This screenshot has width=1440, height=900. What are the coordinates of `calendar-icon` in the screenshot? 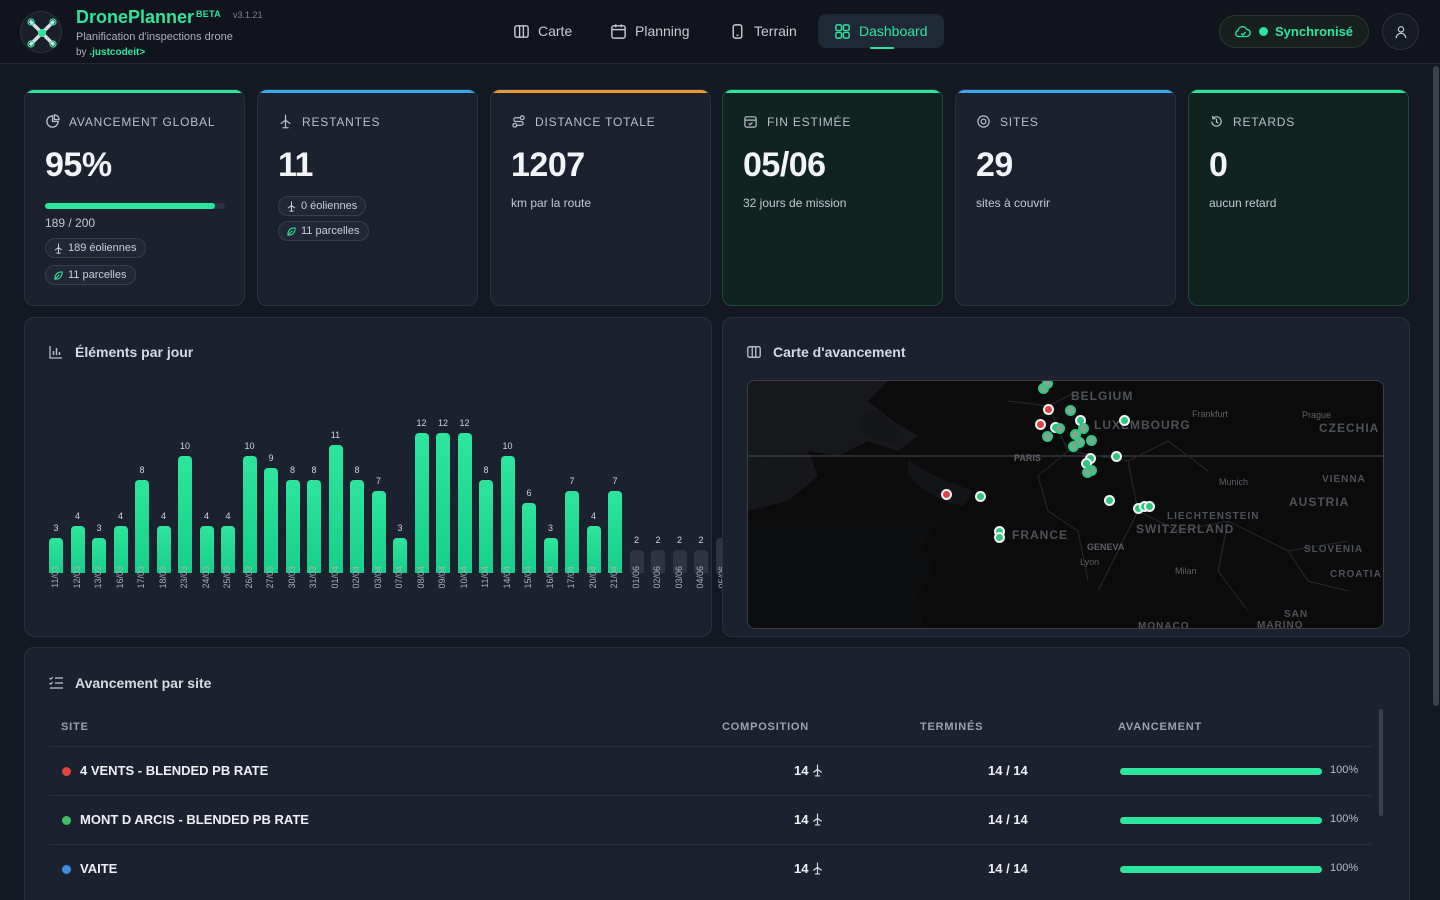 It's located at (618, 31).